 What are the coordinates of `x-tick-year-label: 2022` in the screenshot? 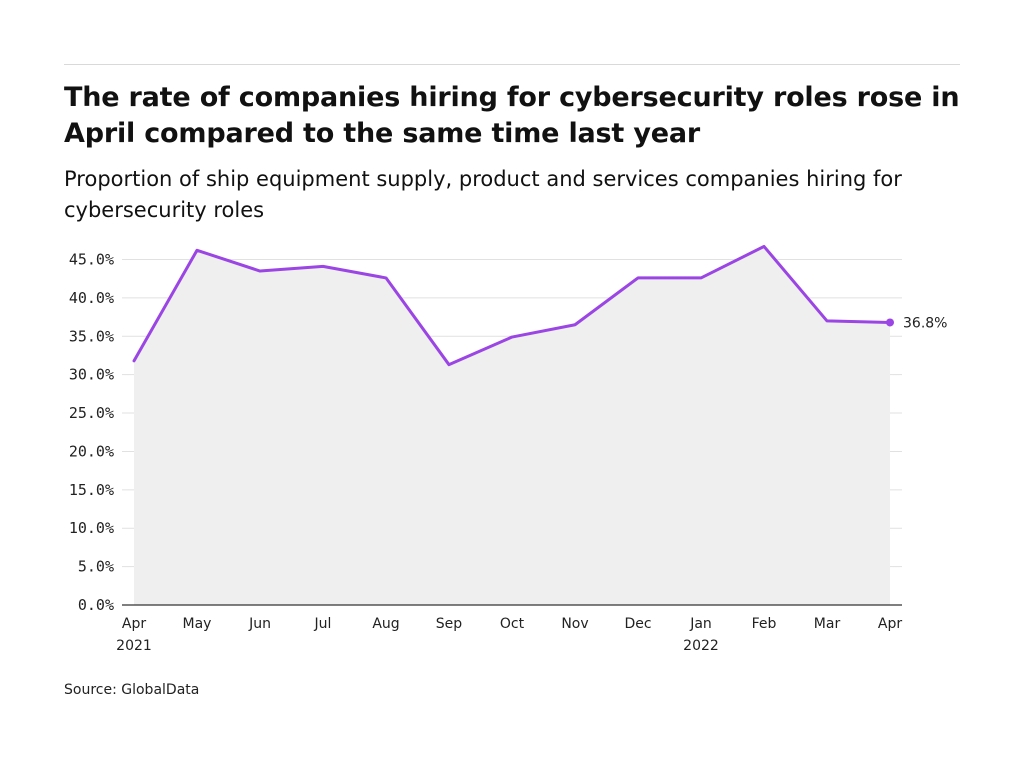 It's located at (701, 646).